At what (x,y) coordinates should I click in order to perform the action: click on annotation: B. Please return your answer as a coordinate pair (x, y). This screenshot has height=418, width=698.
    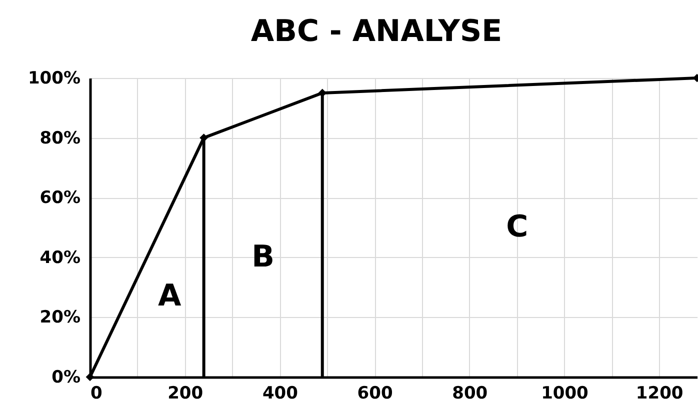
    Looking at the image, I should click on (263, 256).